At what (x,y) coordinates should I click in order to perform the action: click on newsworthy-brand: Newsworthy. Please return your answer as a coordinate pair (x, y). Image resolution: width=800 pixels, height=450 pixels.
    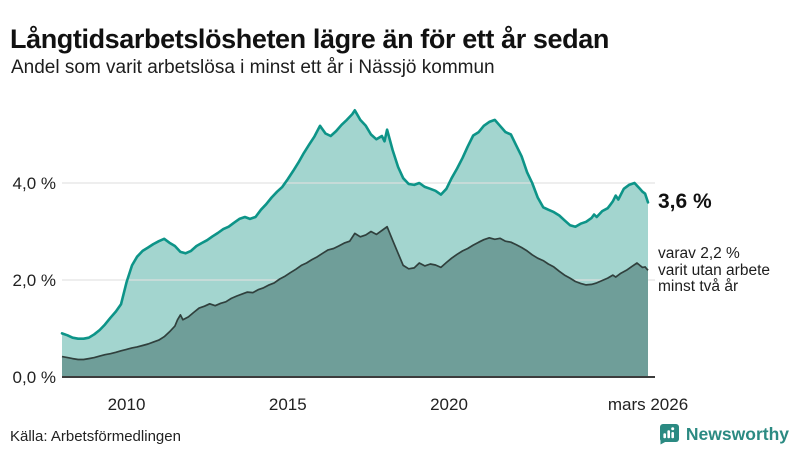
    Looking at the image, I should click on (723, 434).